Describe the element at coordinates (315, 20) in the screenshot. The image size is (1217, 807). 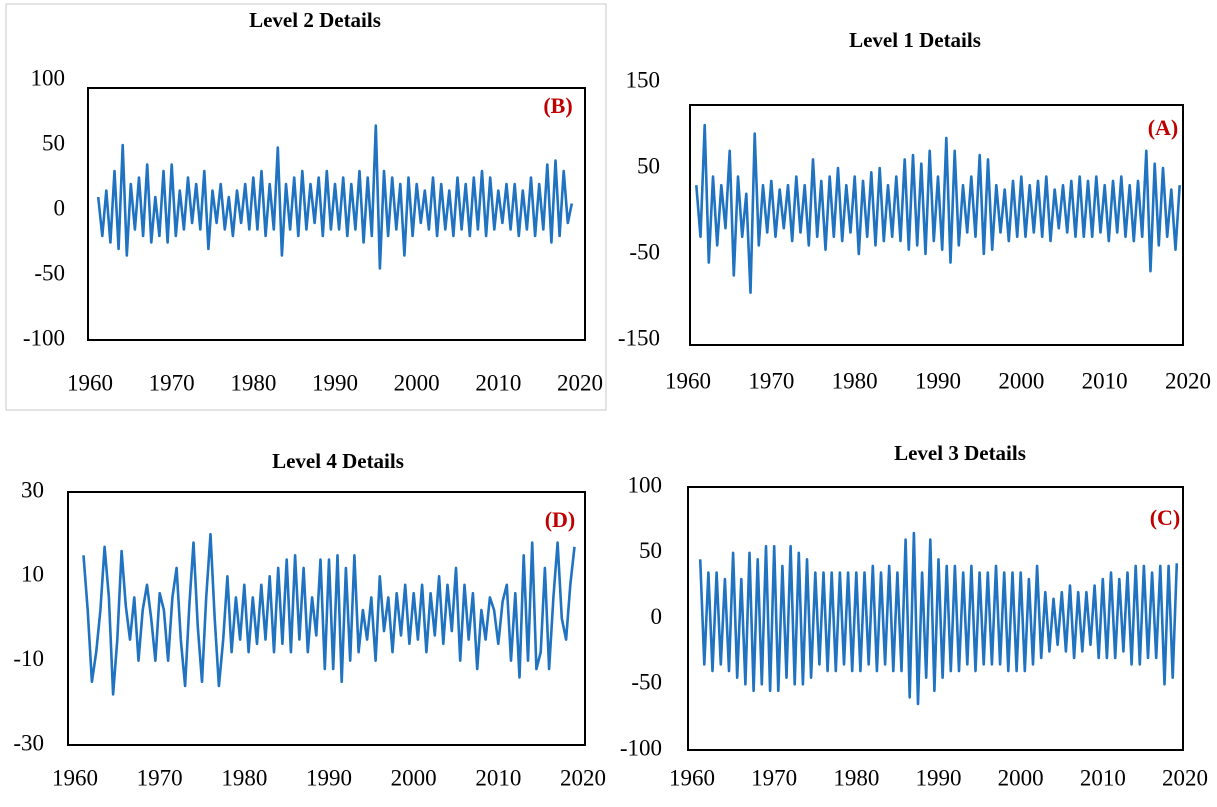
I see `chart-title: Level 2 Details` at that location.